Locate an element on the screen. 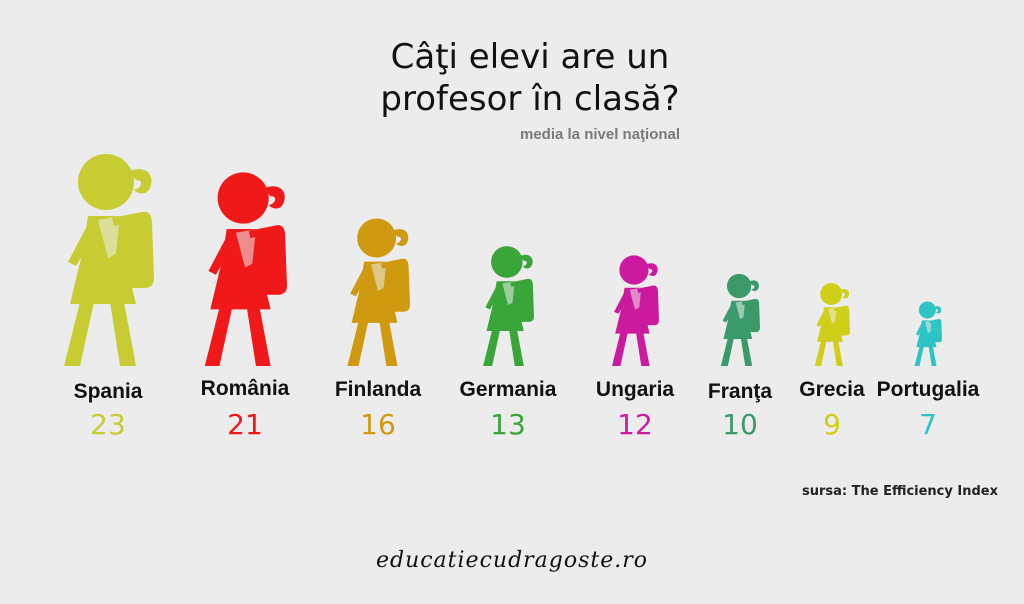 The width and height of the screenshot is (1024, 604). country-label: România is located at coordinates (245, 388).